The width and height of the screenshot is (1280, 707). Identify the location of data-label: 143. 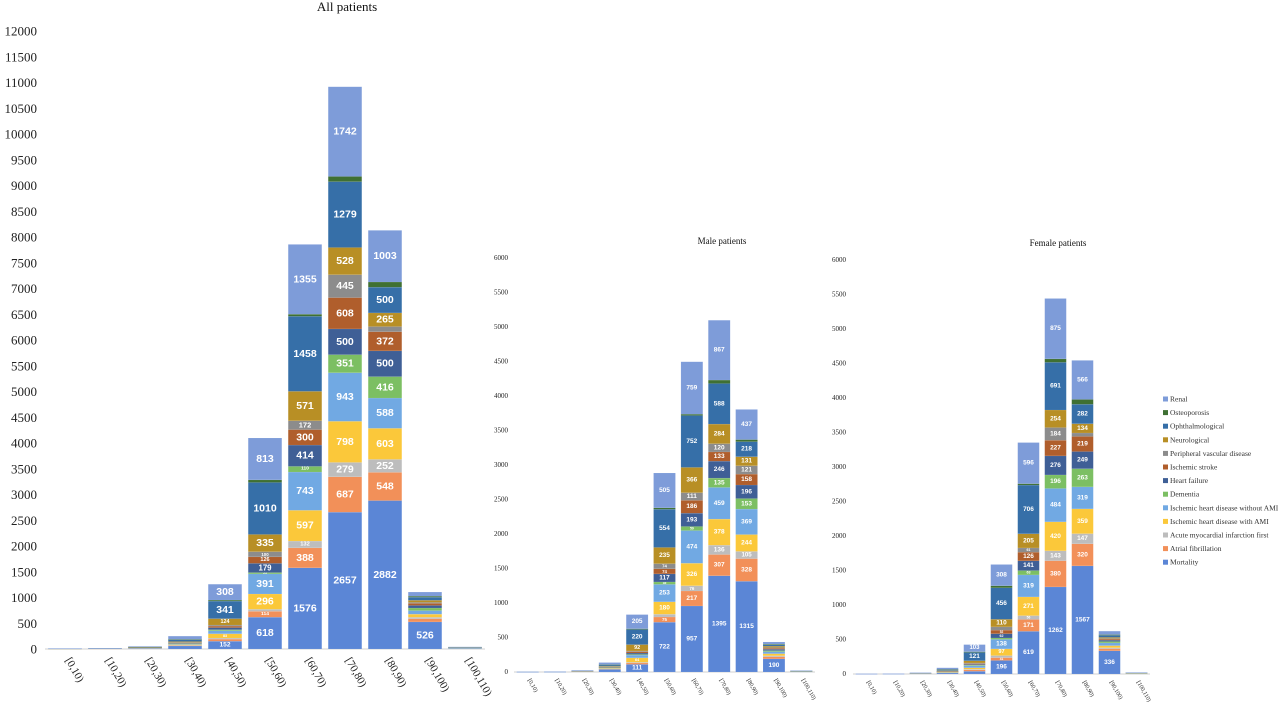
(1055, 555).